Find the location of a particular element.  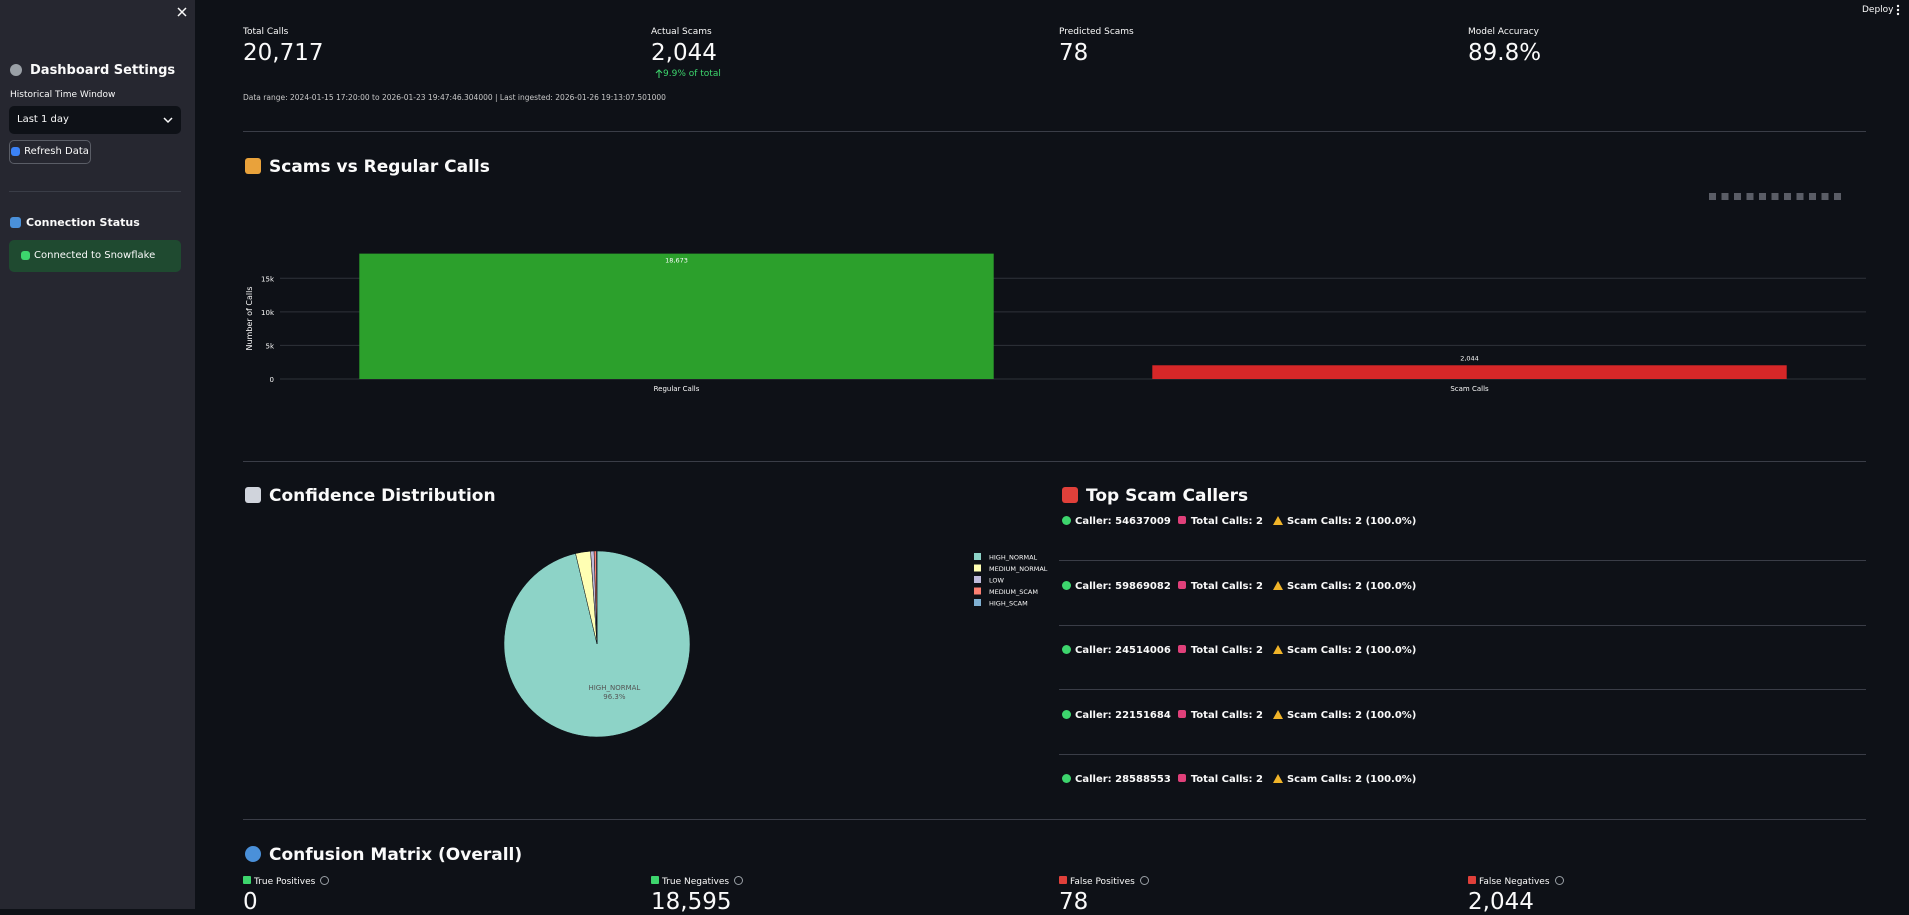

metric-label: Total Calls is located at coordinates (266, 32).